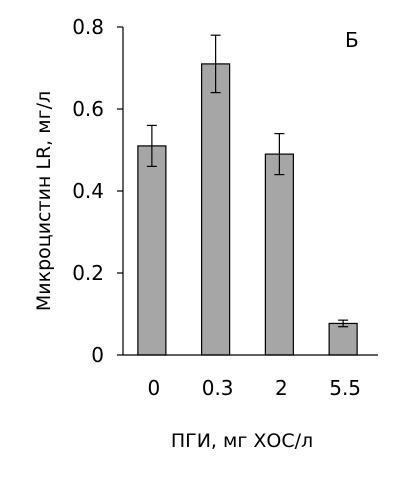  What do you see at coordinates (255, 388) in the screenshot?
I see `x-axis-ticks: 0 0.3 2 5.5` at bounding box center [255, 388].